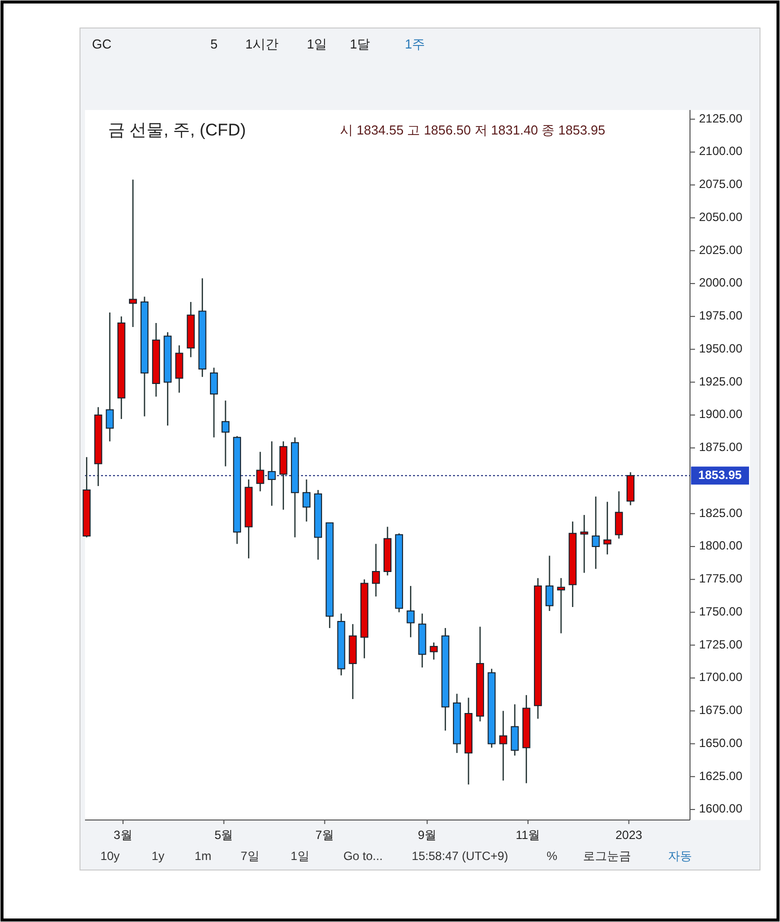  I want to click on y-tick-label: 1775.00, so click(721, 579).